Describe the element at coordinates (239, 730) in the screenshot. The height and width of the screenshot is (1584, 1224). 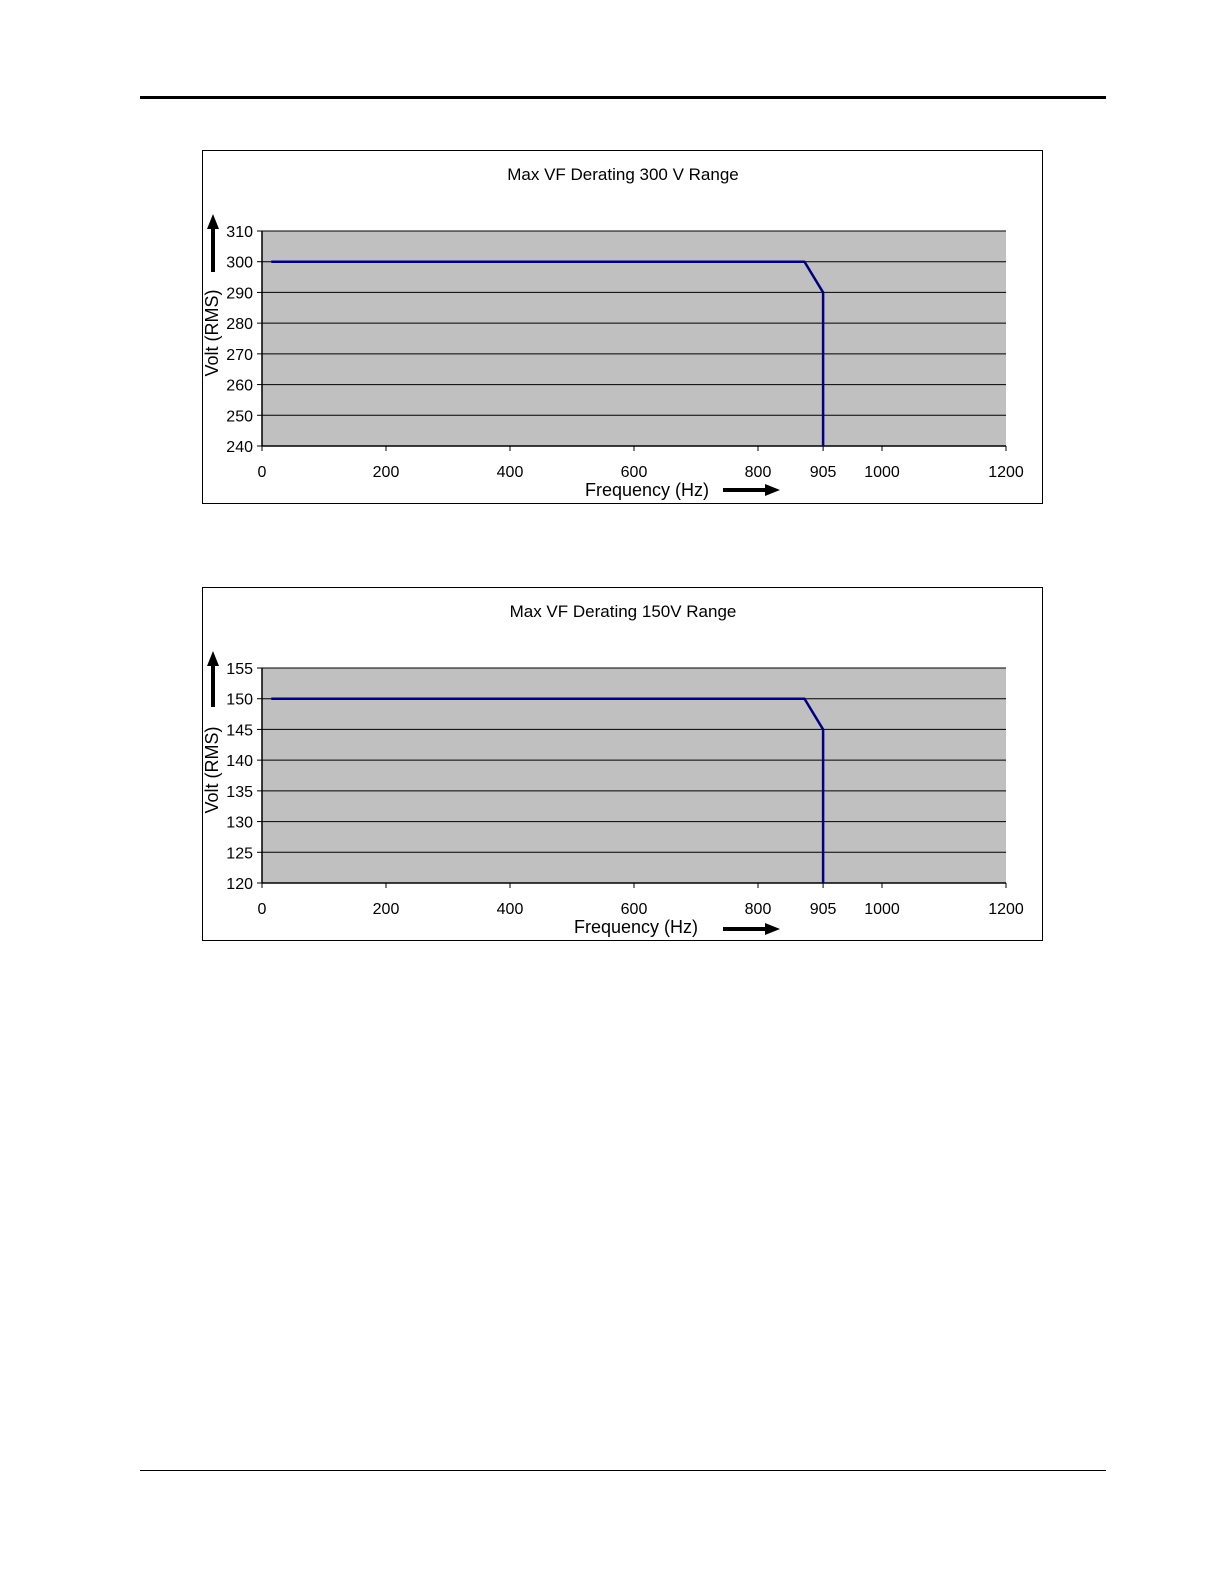
I see `y-tick-label: 145` at that location.